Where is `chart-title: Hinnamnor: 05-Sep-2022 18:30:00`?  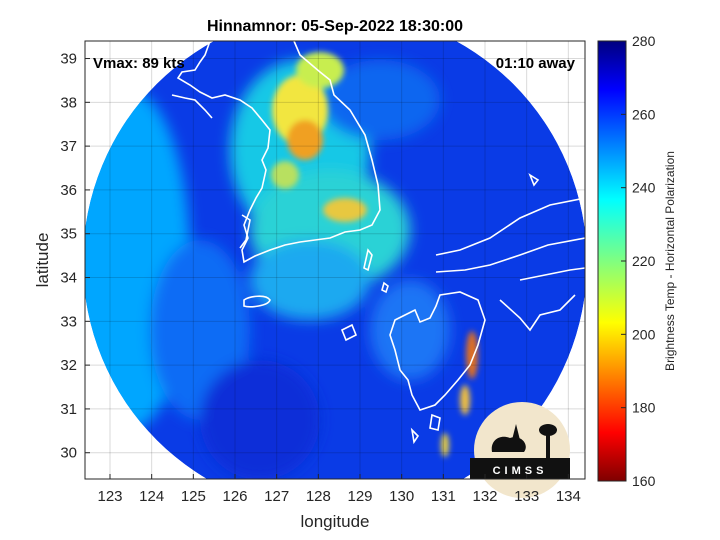 chart-title: Hinnamnor: 05-Sep-2022 18:30:00 is located at coordinates (335, 26).